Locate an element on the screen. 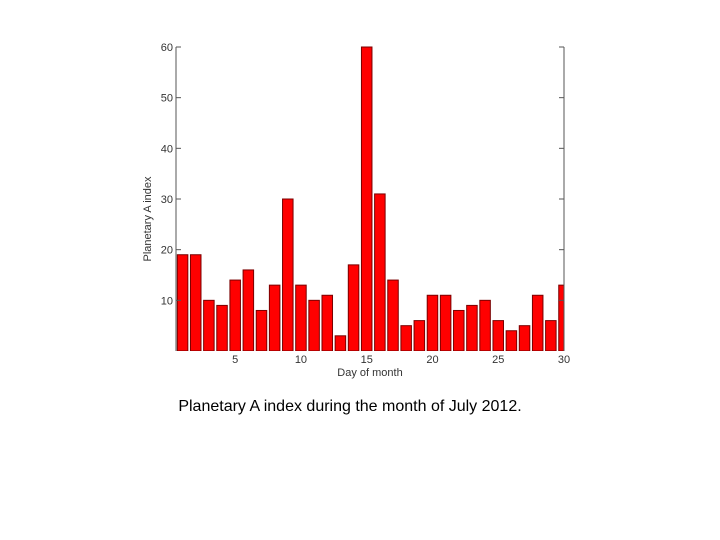 The width and height of the screenshot is (720, 540). y-axis-title: Planetary A index is located at coordinates (148, 219).